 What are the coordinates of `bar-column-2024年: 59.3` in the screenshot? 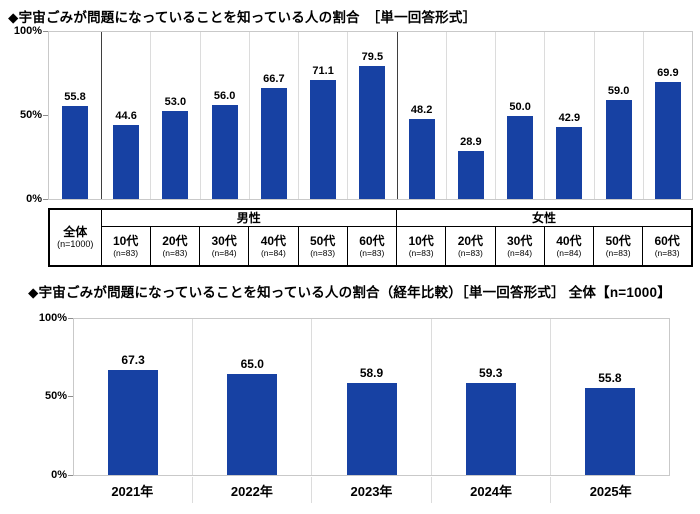 It's located at (490, 397).